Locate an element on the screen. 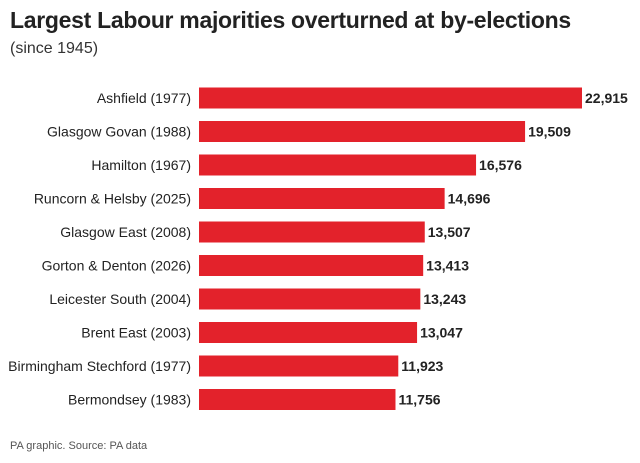 This screenshot has height=463, width=640. category-label: Glasgow Govan (1988) is located at coordinates (119, 132).